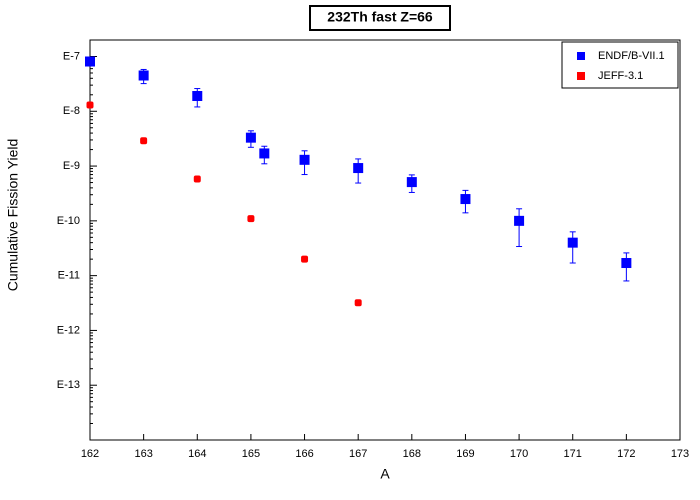 This screenshot has width=700, height=500. Describe the element at coordinates (90, 454) in the screenshot. I see `x-tick-label: 162` at that location.